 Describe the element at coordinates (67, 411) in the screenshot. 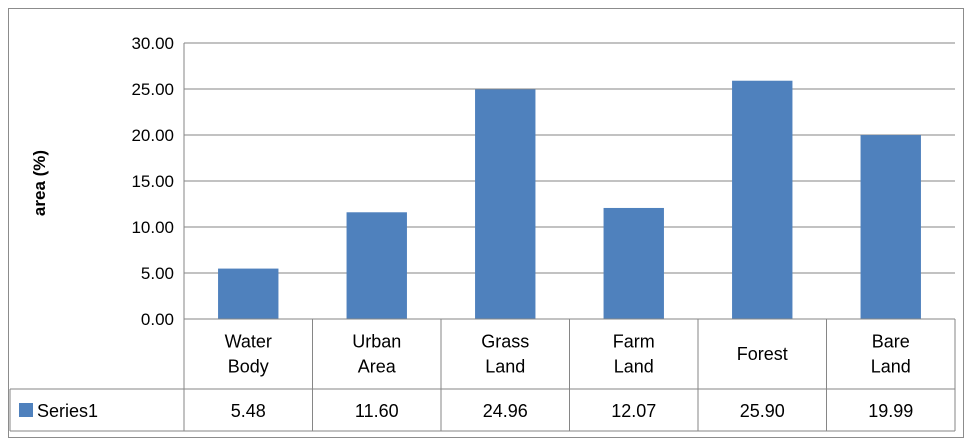

I see `legend-label: Series1` at that location.